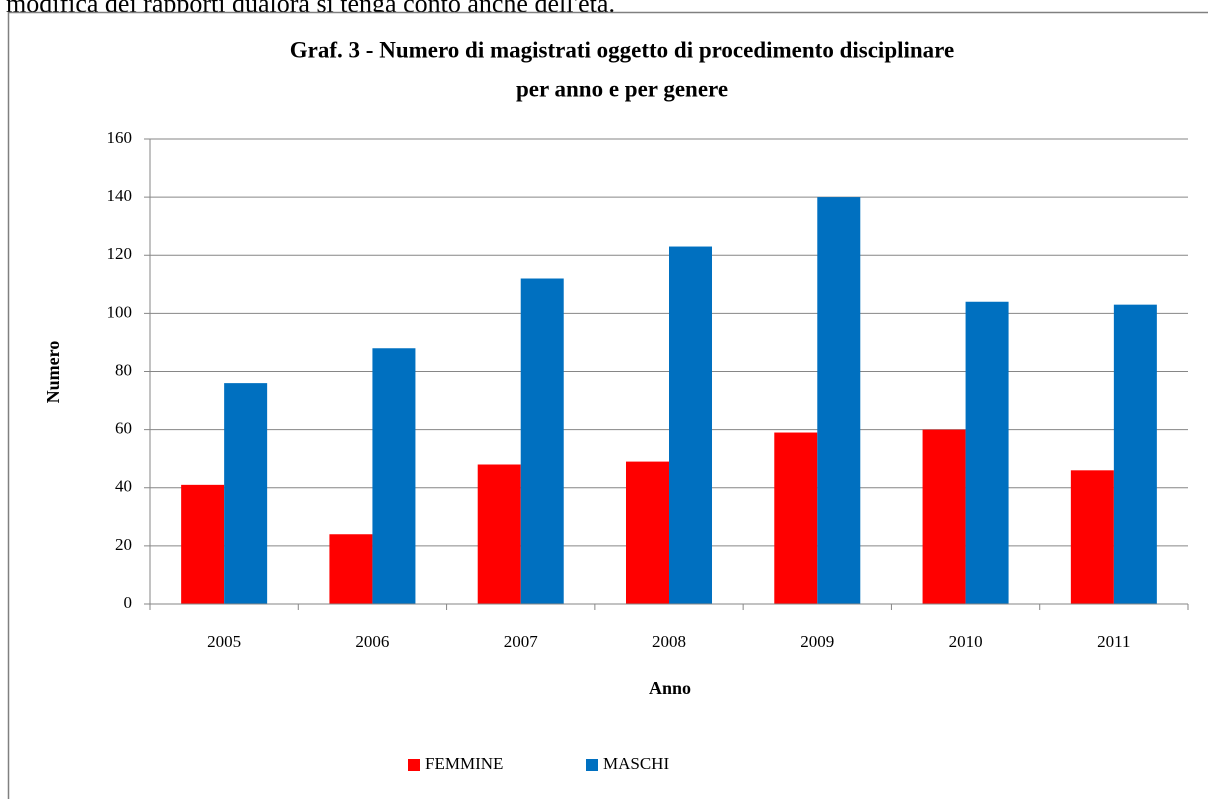  What do you see at coordinates (123, 544) in the screenshot?
I see `y-tick-label: 20` at bounding box center [123, 544].